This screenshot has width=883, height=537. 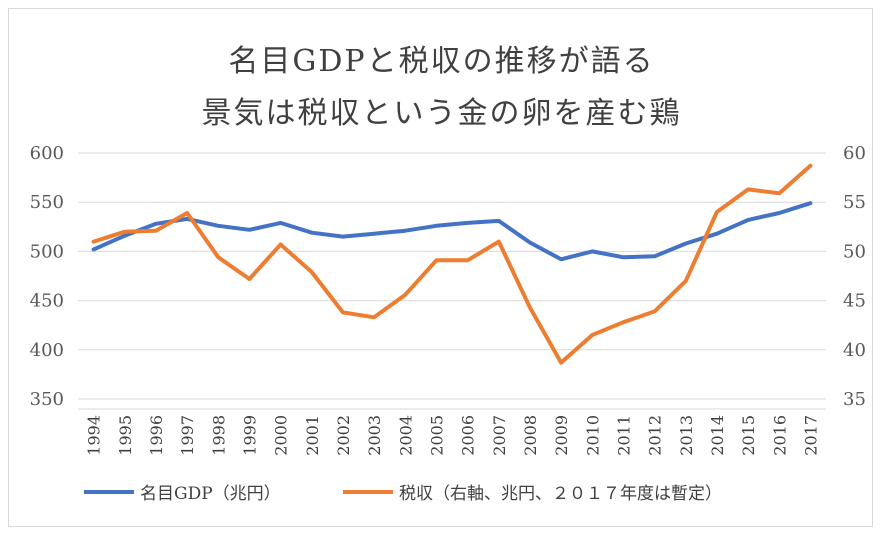 I want to click on y-right-tick-label: 45, so click(x=854, y=301).